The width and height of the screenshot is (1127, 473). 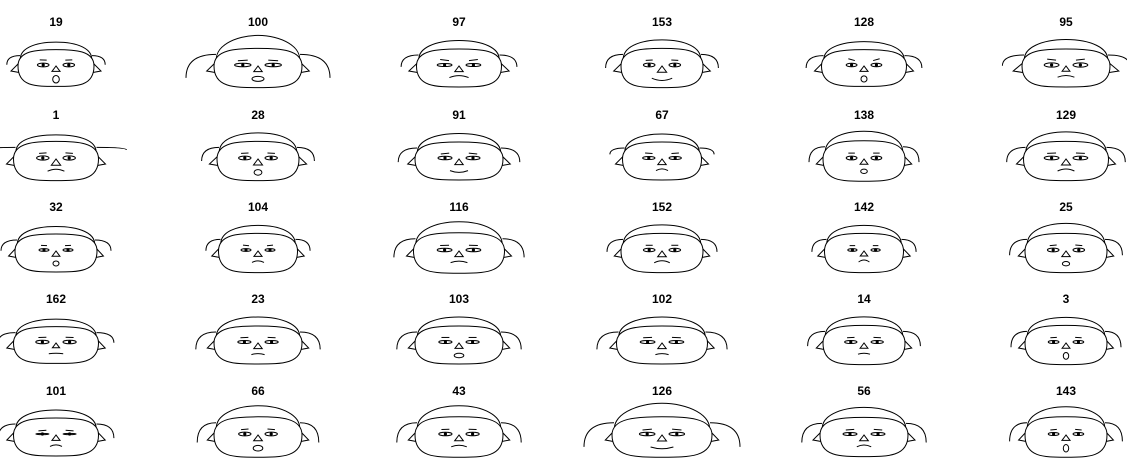 What do you see at coordinates (57, 328) in the screenshot?
I see `face-glyph: 162` at bounding box center [57, 328].